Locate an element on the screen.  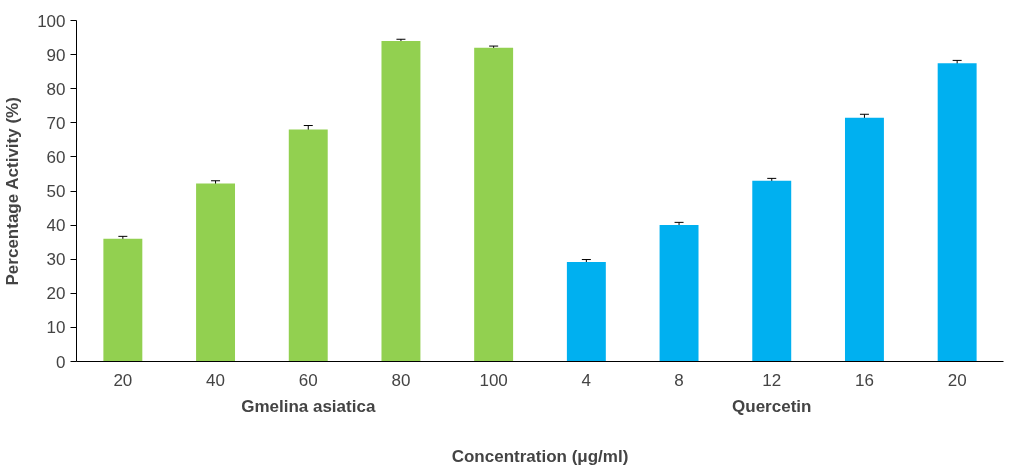
x-tick-label: 12 is located at coordinates (772, 380).